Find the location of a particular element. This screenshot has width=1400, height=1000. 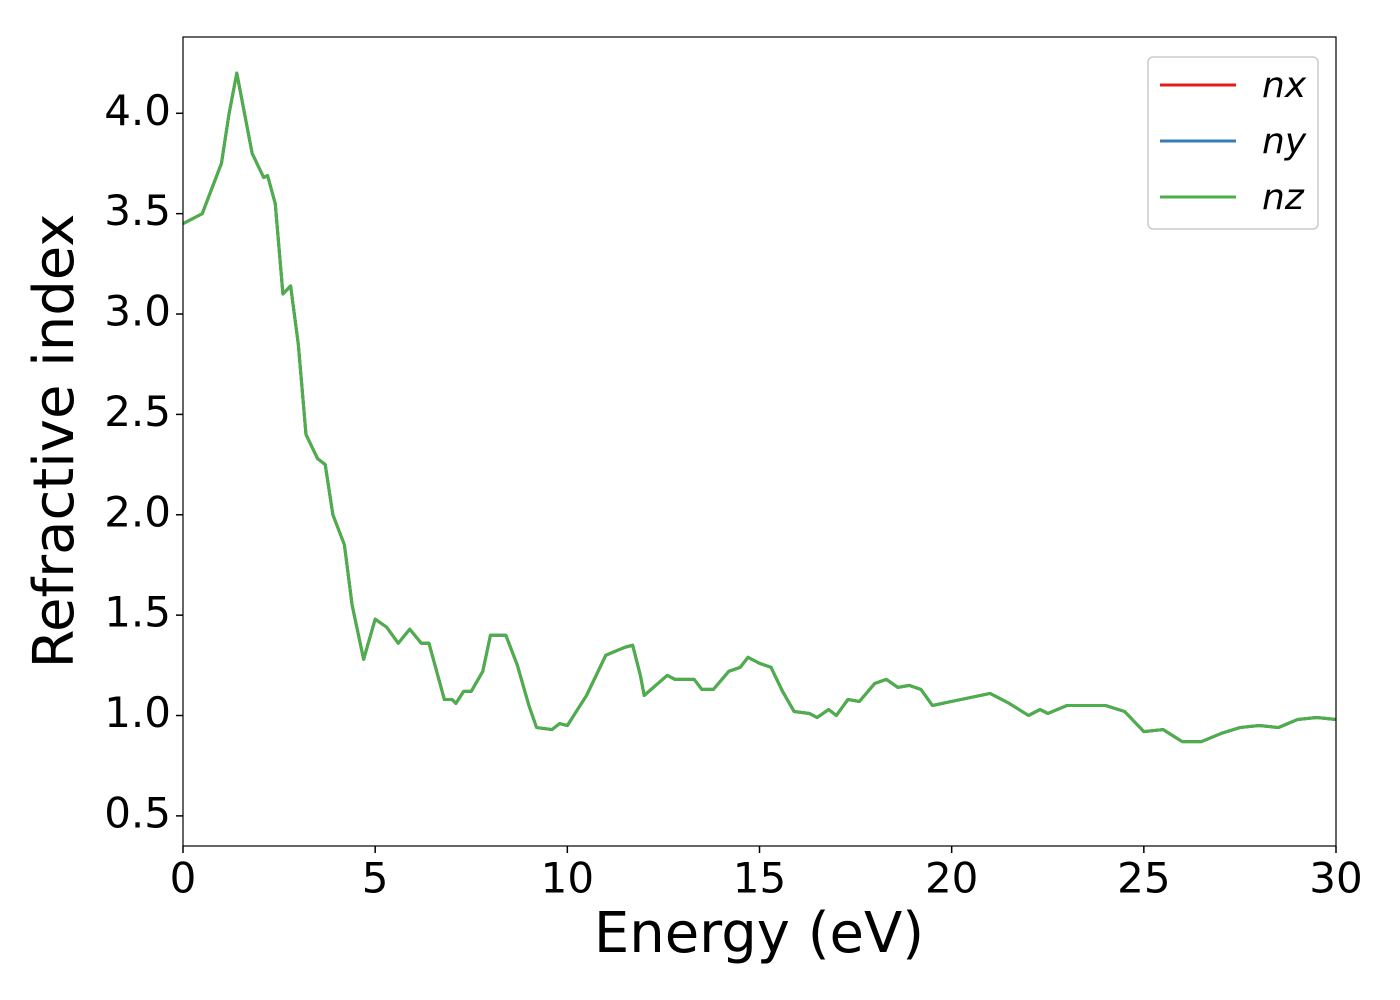

y-tick-label: 1.5 is located at coordinates (137, 612).